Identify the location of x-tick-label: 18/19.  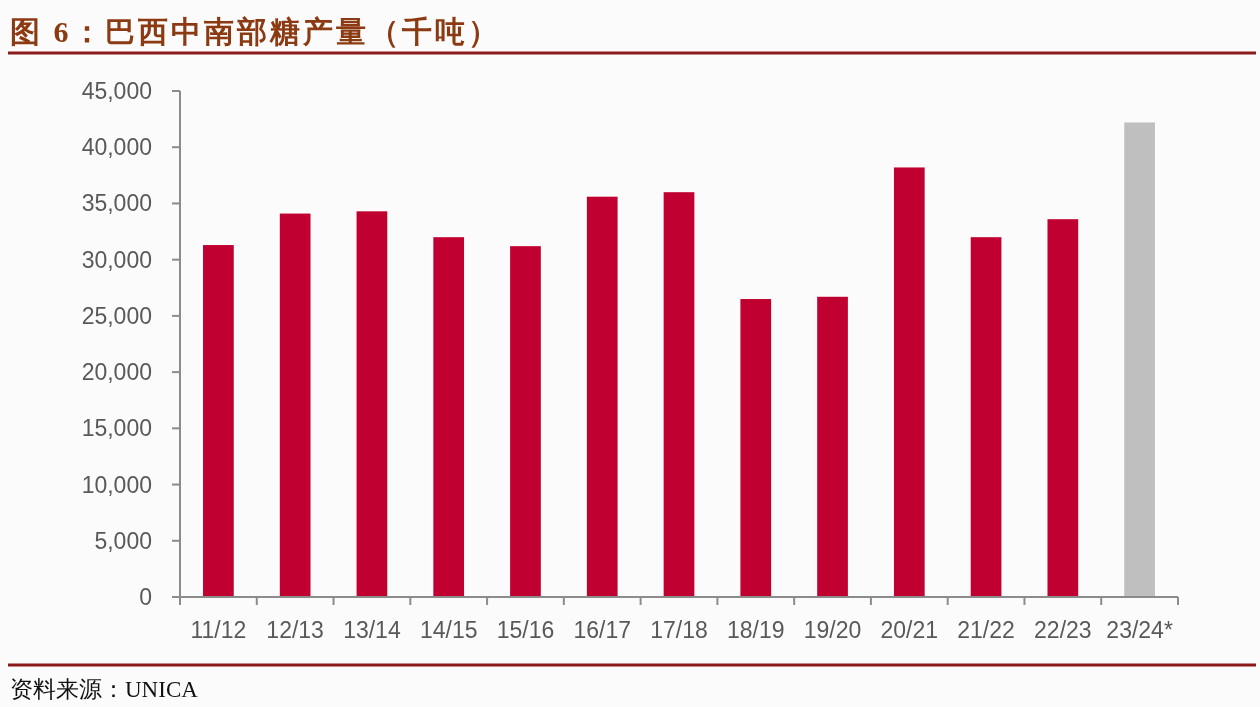
(755, 630).